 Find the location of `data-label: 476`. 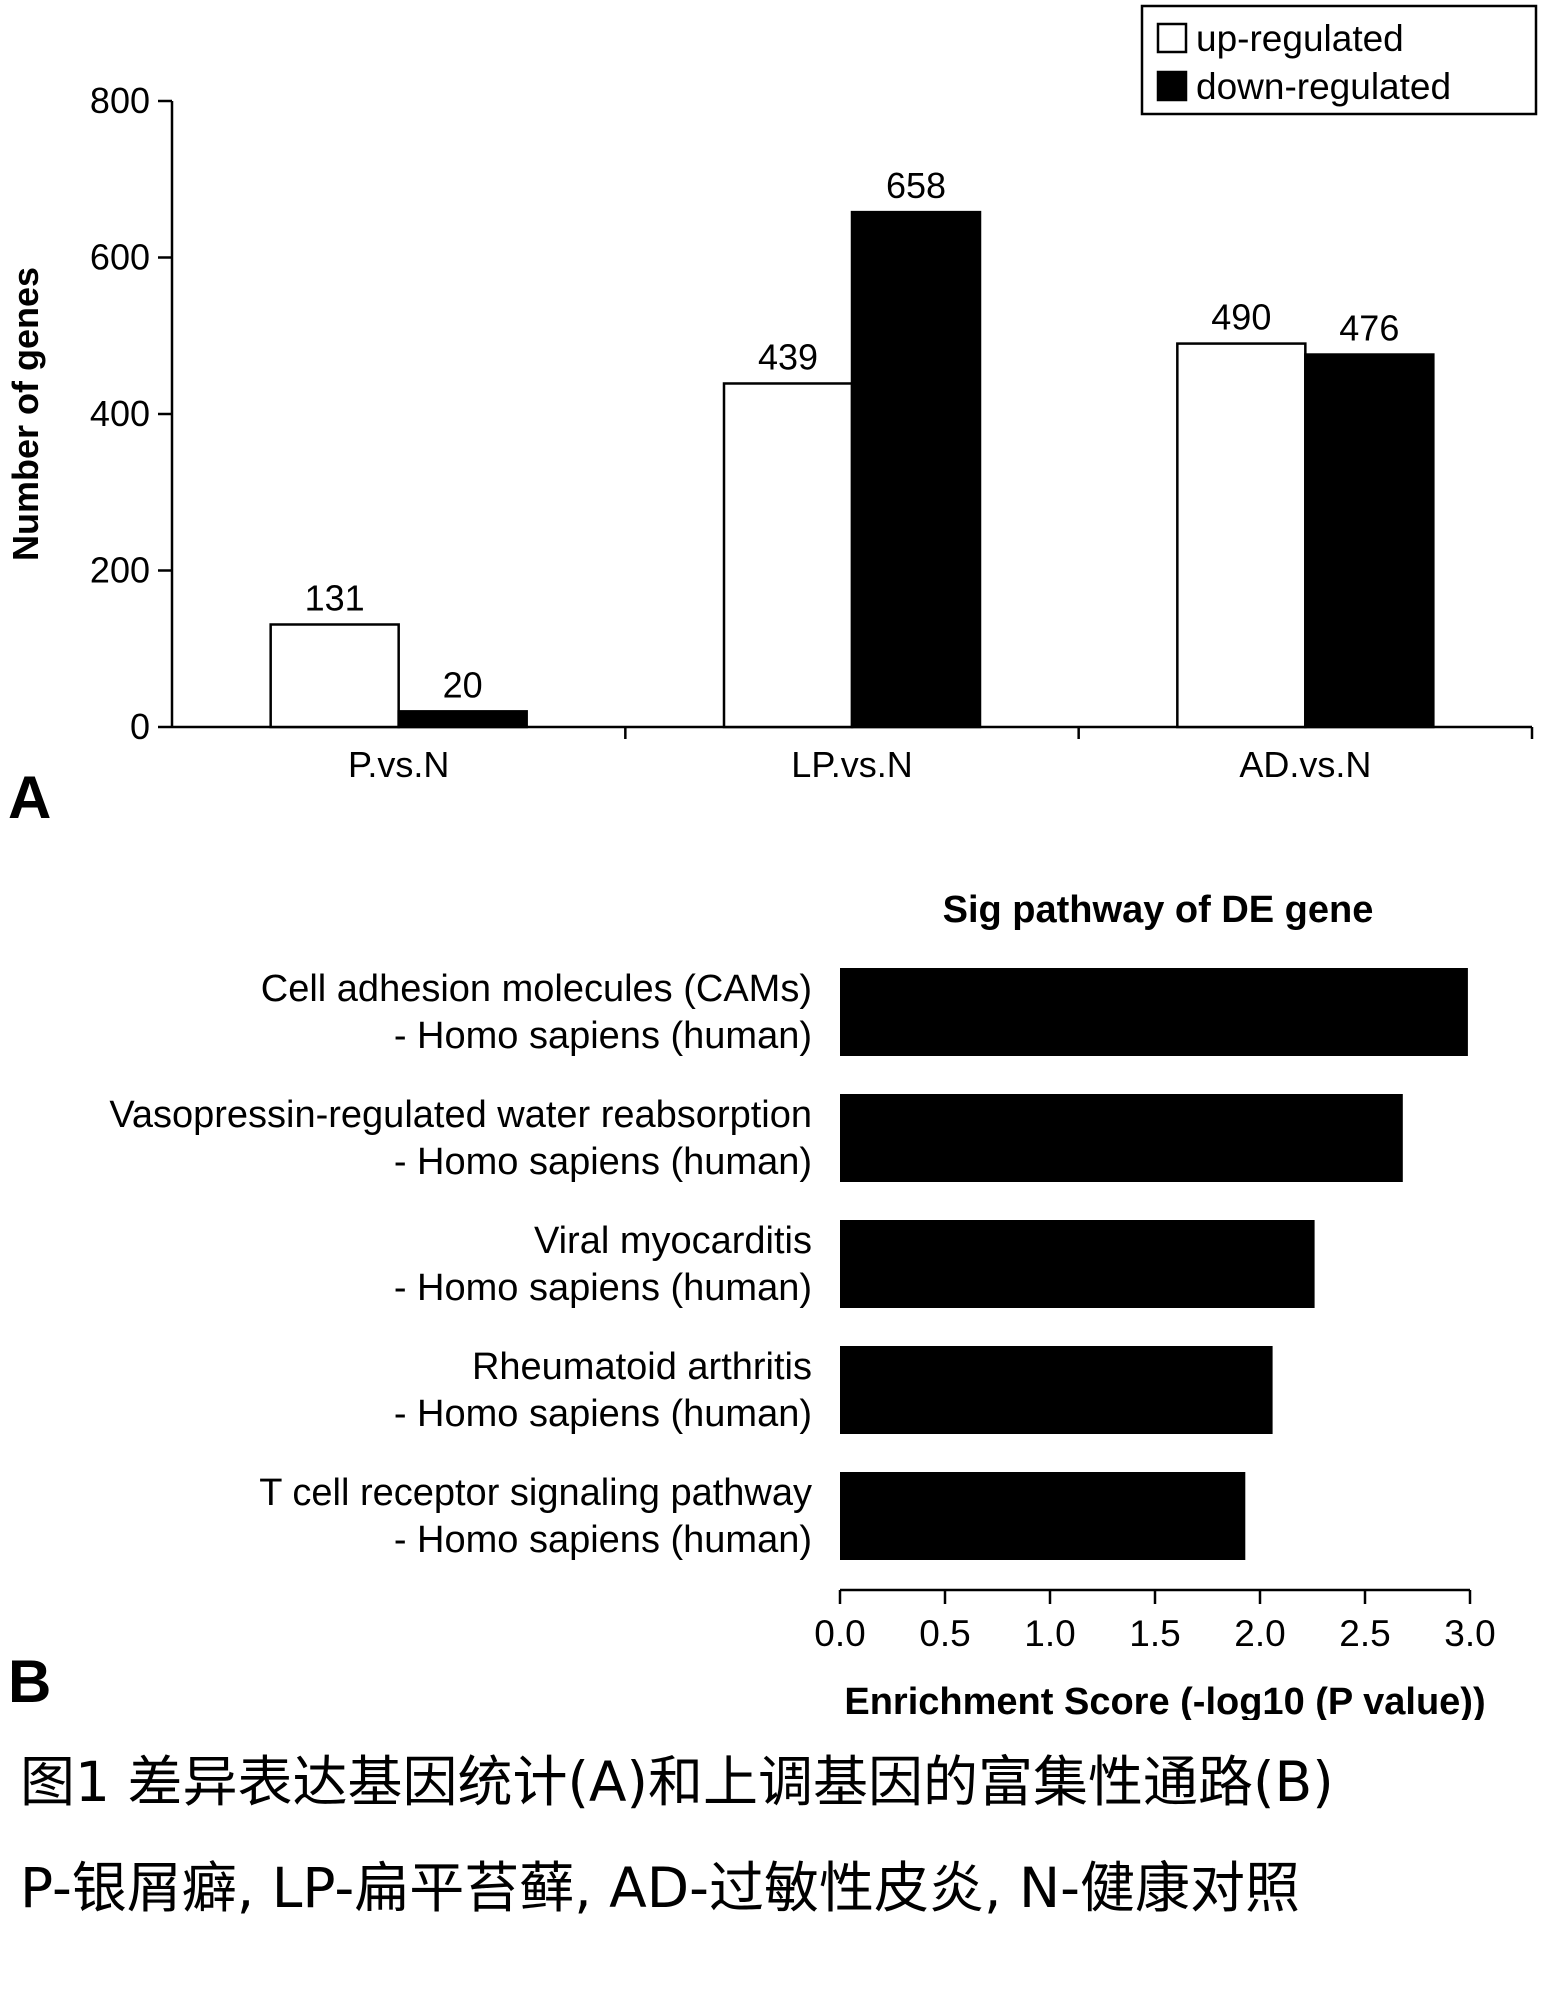

data-label: 476 is located at coordinates (1369, 328).